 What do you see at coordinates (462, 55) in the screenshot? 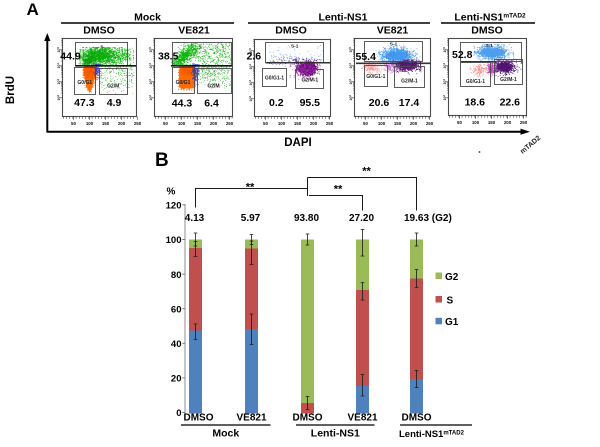
I see `svg-text: 52.8` at bounding box center [462, 55].